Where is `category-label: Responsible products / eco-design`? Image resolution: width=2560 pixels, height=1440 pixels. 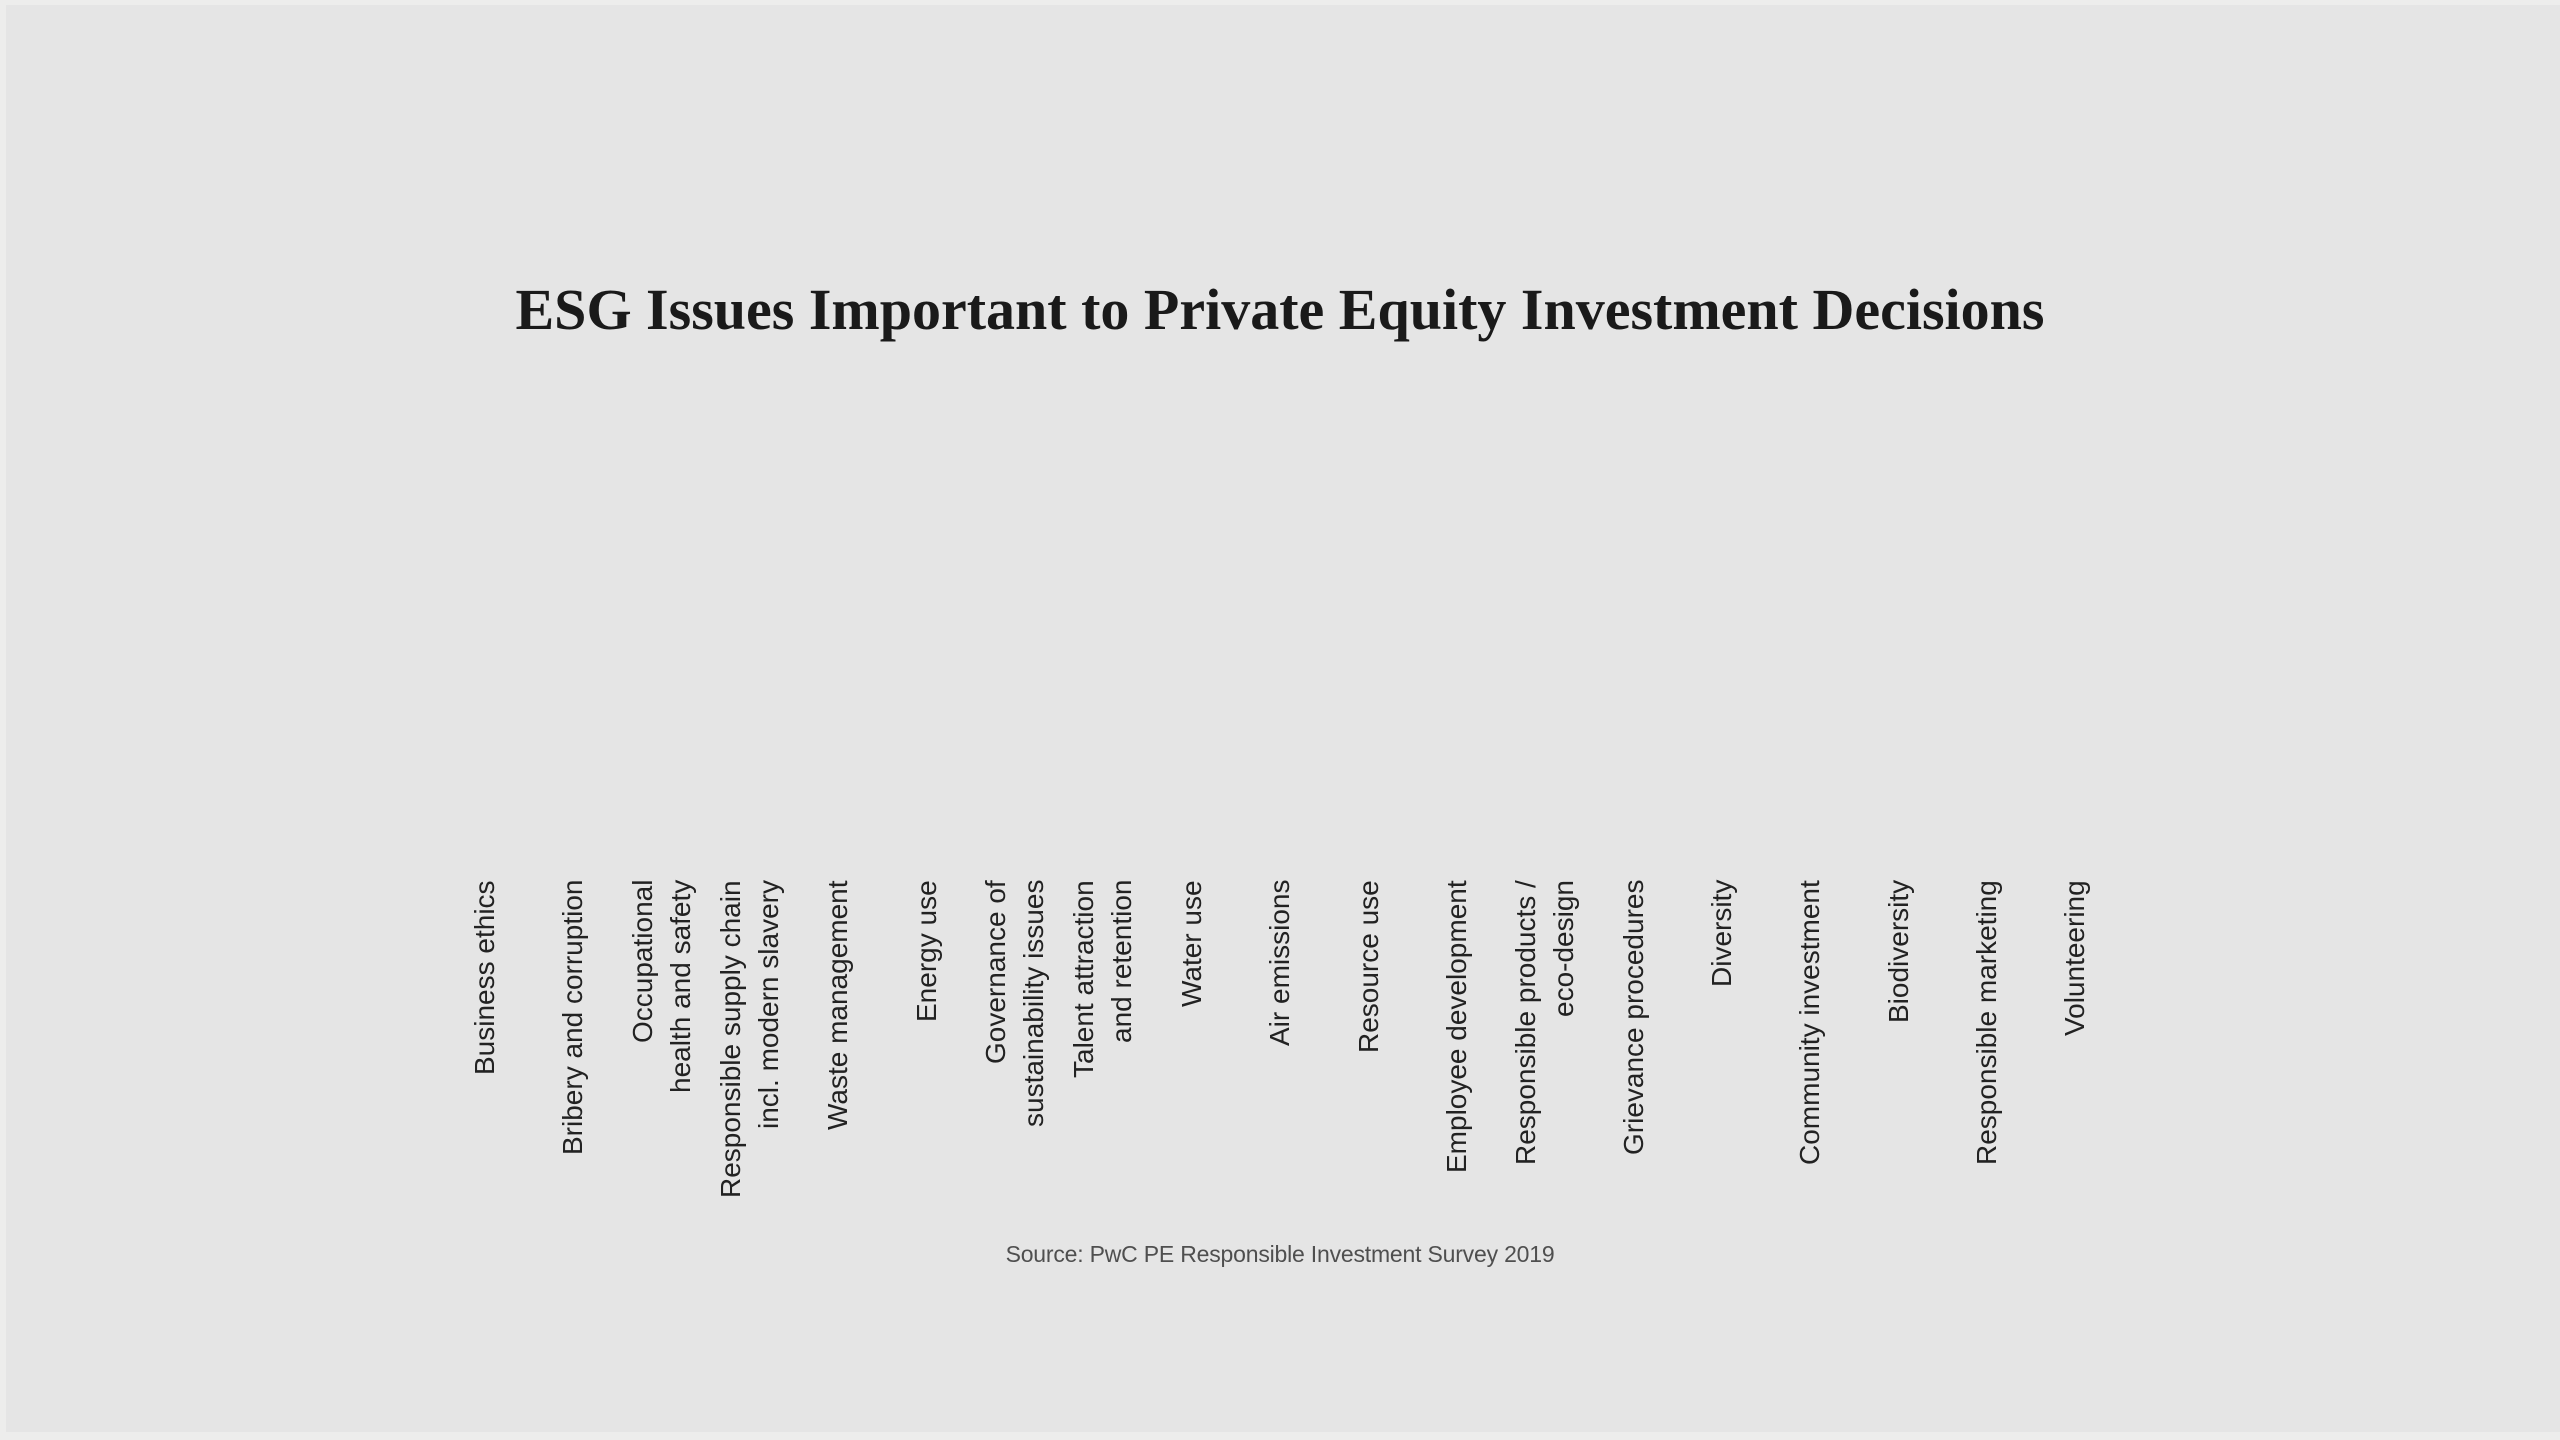
category-label: Responsible products / eco-design is located at coordinates (1545, 1022).